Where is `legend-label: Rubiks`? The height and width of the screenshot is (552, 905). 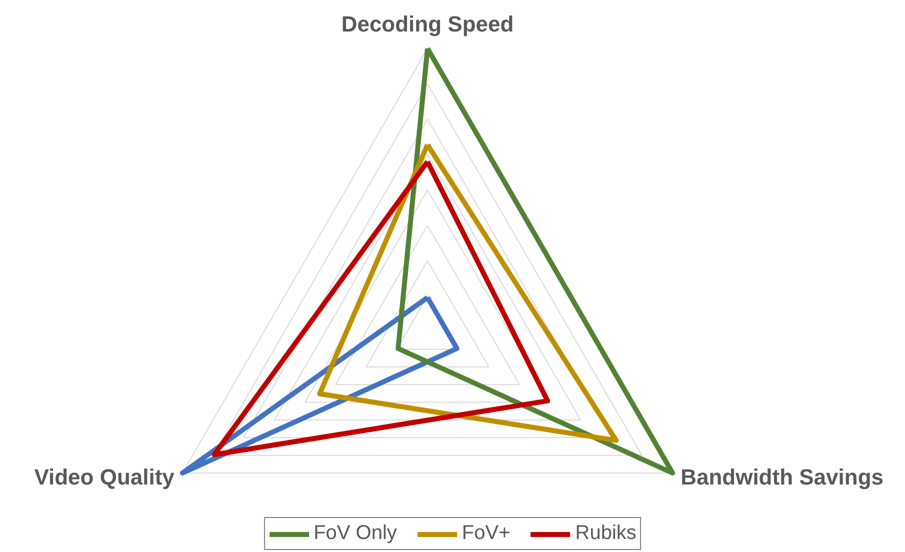
legend-label: Rubiks is located at coordinates (605, 533).